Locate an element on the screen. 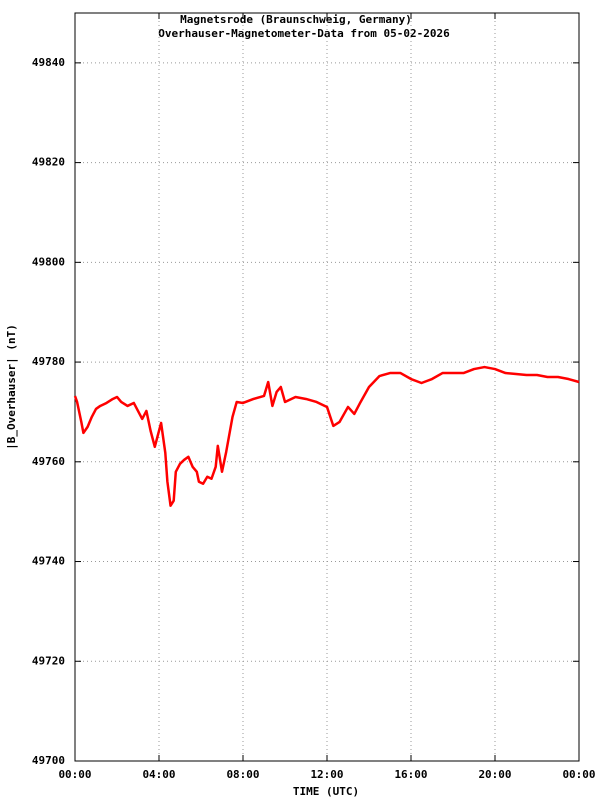  x-tick-label: 20:00 is located at coordinates (494, 774).